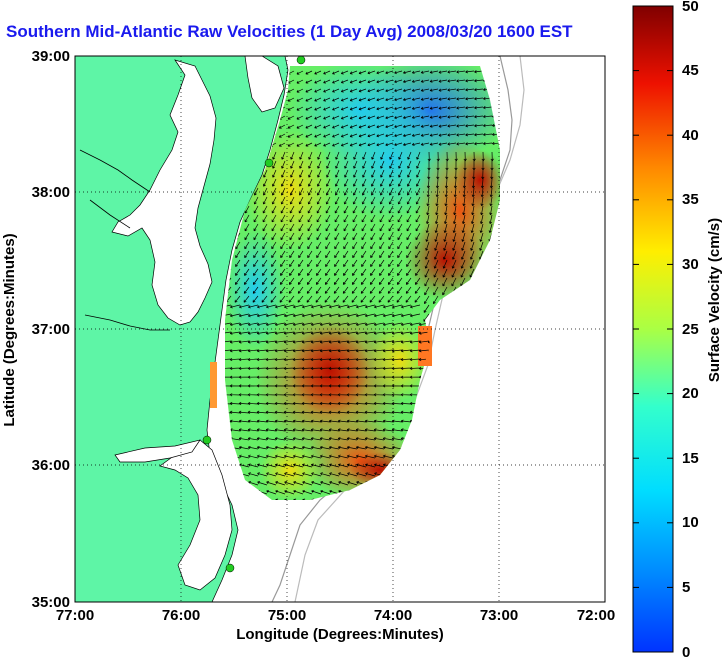  What do you see at coordinates (127, 322) in the screenshot?
I see `james-river` at bounding box center [127, 322].